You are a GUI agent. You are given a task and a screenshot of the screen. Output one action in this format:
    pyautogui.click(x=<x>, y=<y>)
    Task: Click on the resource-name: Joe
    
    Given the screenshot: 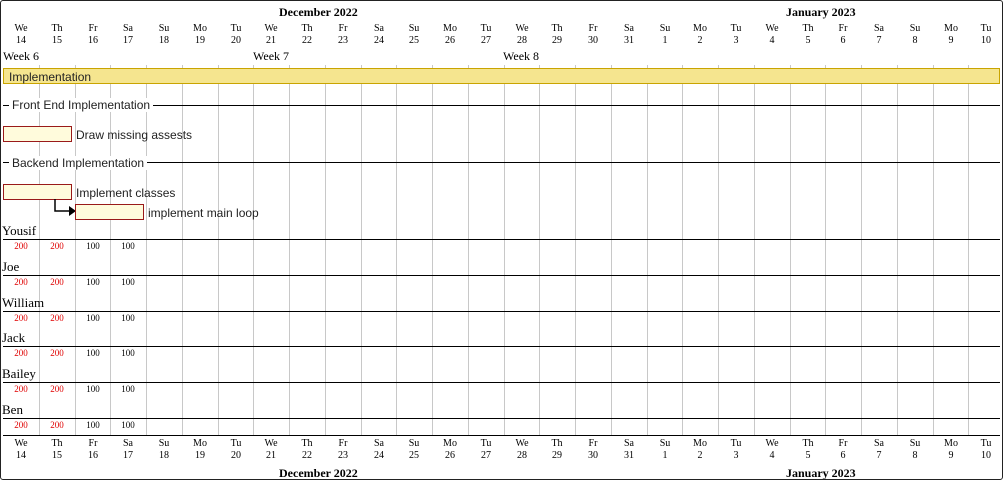 What is the action you would take?
    pyautogui.click(x=11, y=266)
    